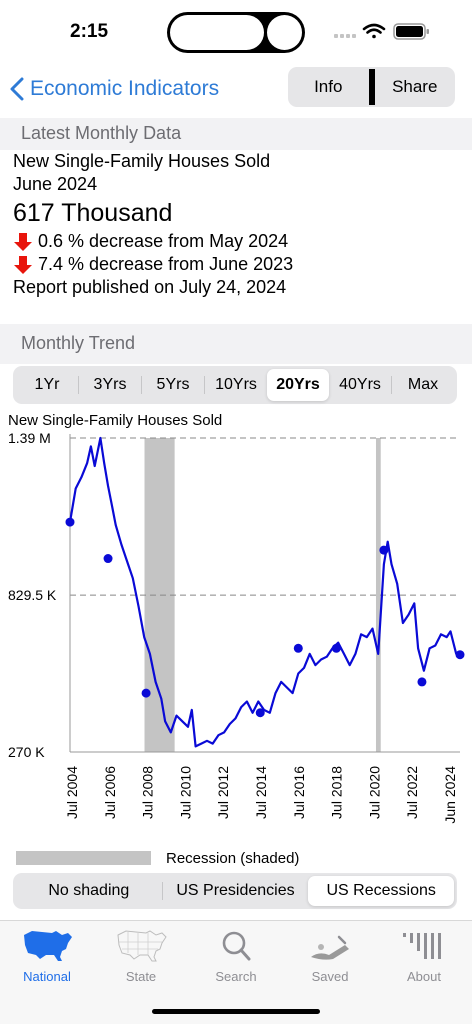 This screenshot has width=472, height=1024. What do you see at coordinates (298, 385) in the screenshot?
I see `range-20yrs: 20Yrs` at bounding box center [298, 385].